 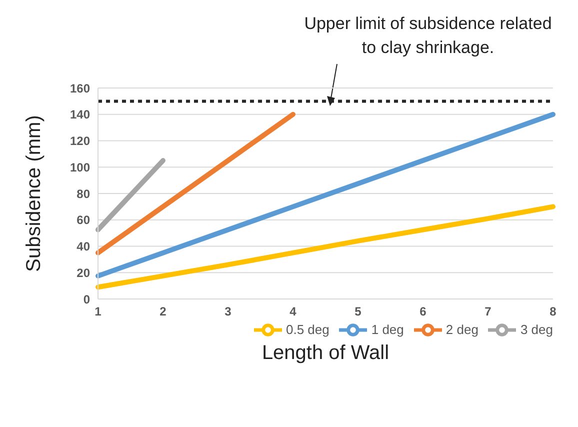 I want to click on y-tick-label: 60, so click(x=83, y=220).